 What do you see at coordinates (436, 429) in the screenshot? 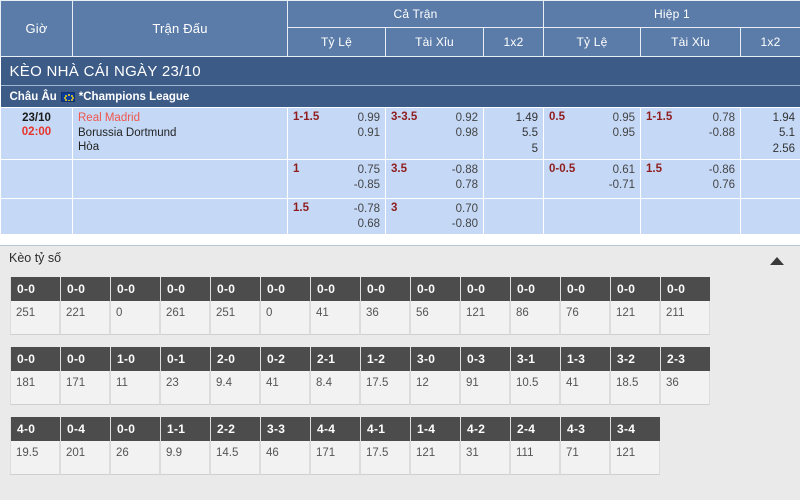
I see `score-badge: 1-4` at bounding box center [436, 429].